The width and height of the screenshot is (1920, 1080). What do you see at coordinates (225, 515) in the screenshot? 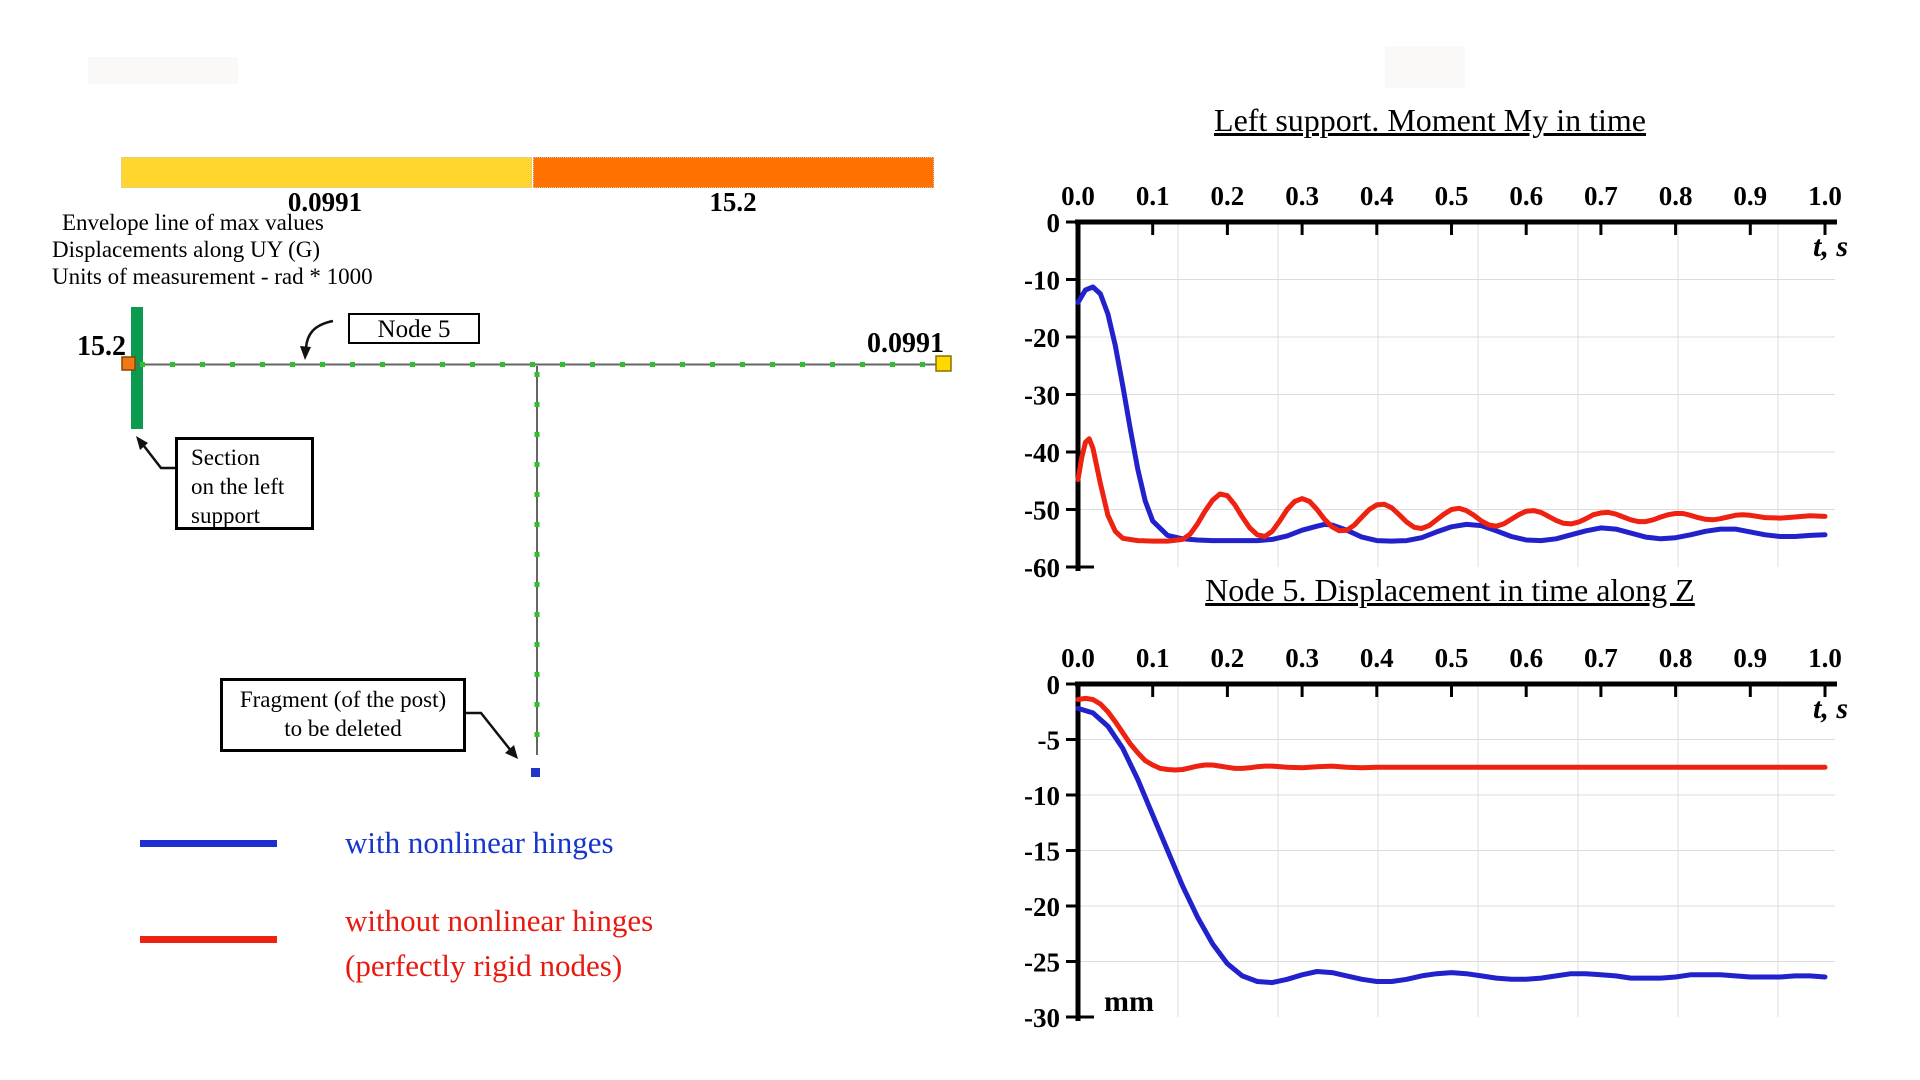
I see `section-label-line-3: support` at bounding box center [225, 515].